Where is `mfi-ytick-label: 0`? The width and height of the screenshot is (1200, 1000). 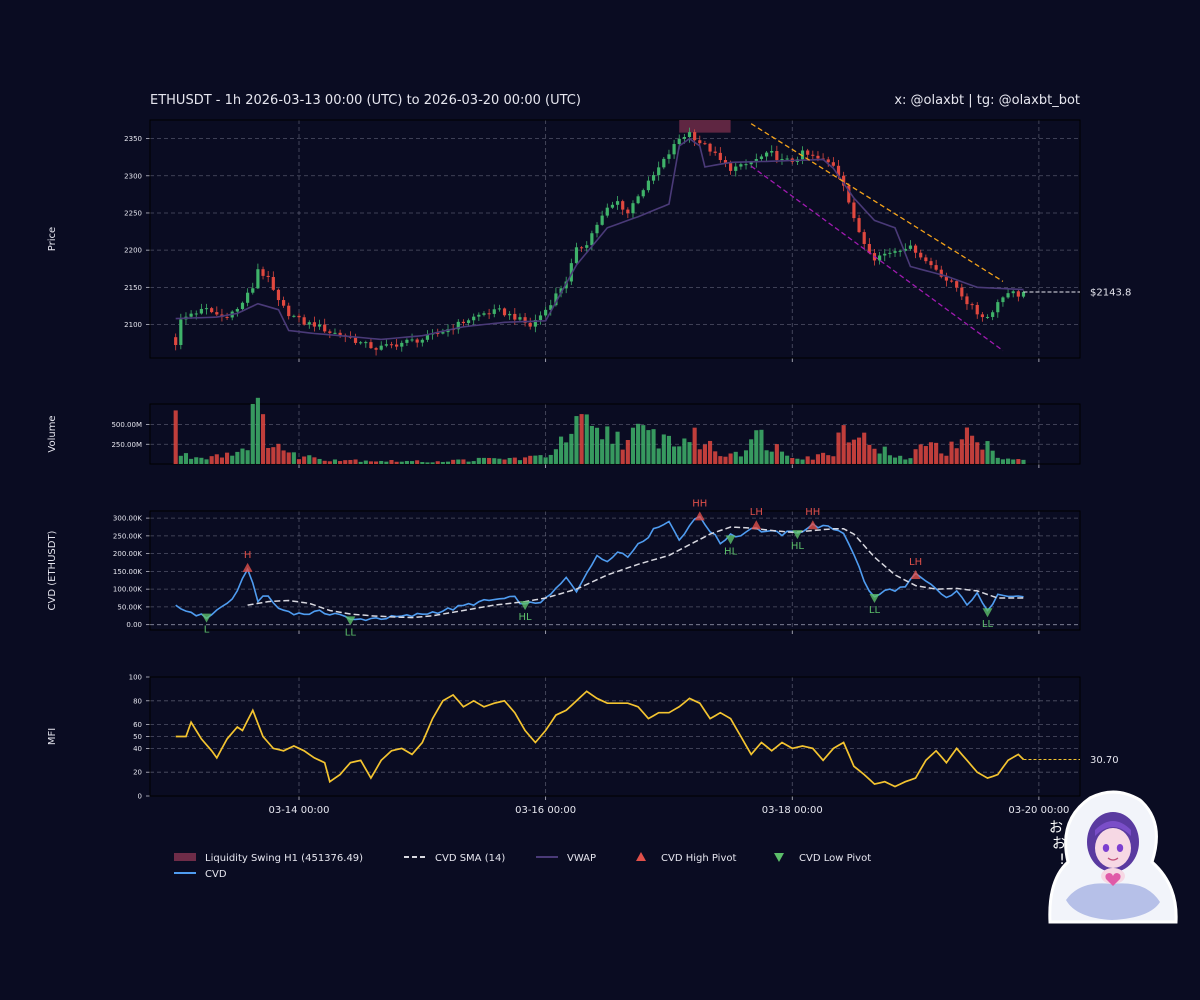
mfi-ytick-label: 0 is located at coordinates (140, 797).